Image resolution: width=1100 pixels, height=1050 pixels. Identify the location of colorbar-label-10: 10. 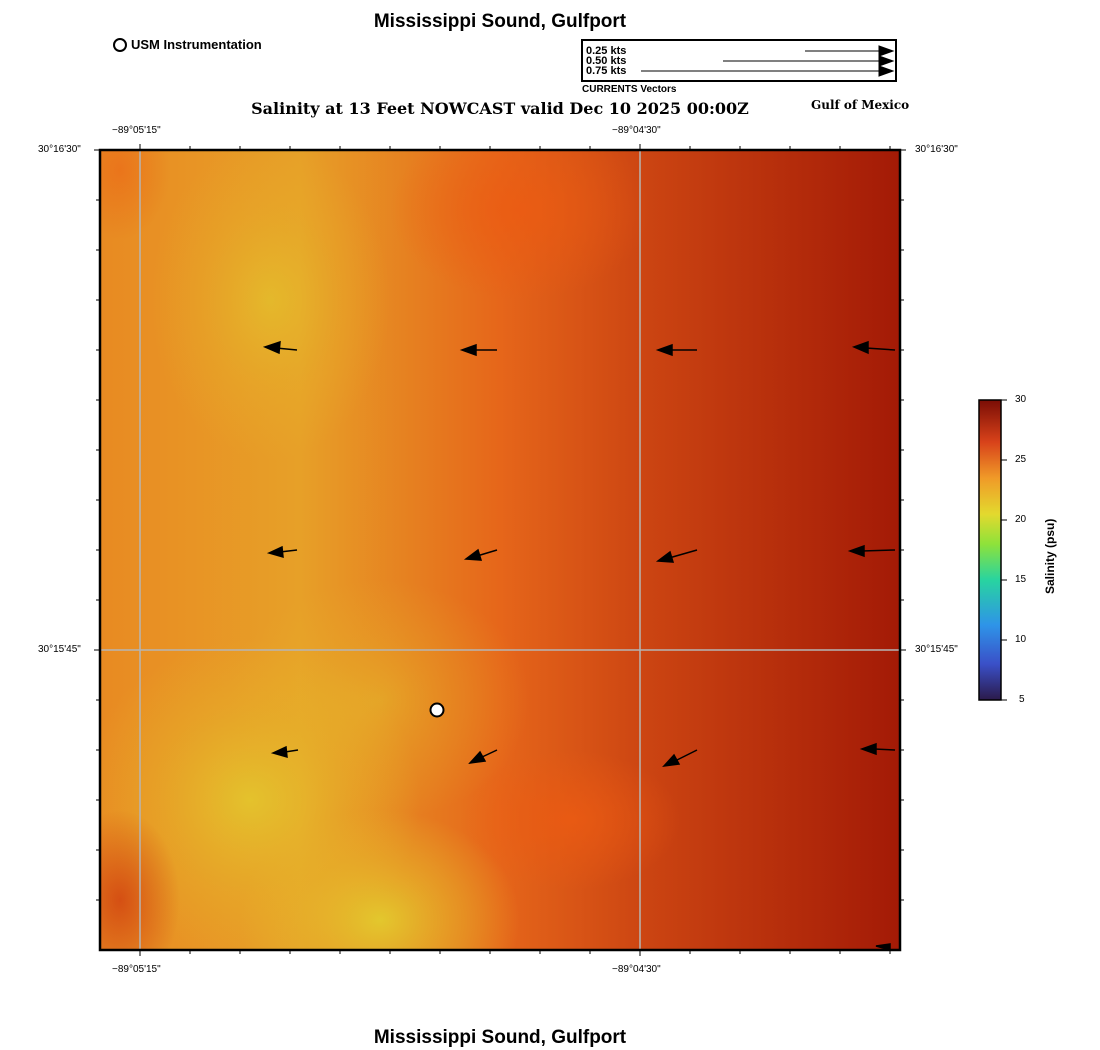
(1021, 639).